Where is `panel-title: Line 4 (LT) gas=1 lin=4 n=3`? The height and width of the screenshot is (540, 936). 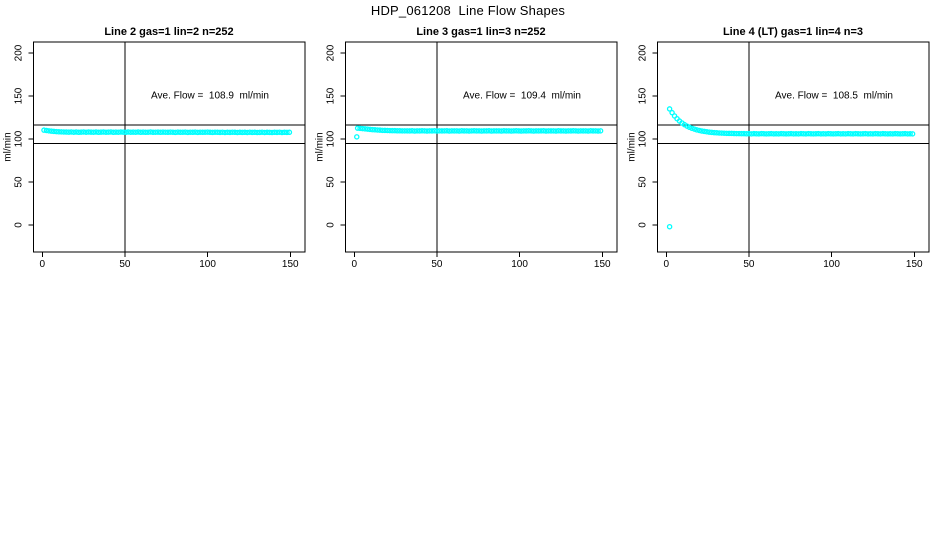
panel-title: Line 4 (LT) gas=1 lin=4 n=3 is located at coordinates (793, 32).